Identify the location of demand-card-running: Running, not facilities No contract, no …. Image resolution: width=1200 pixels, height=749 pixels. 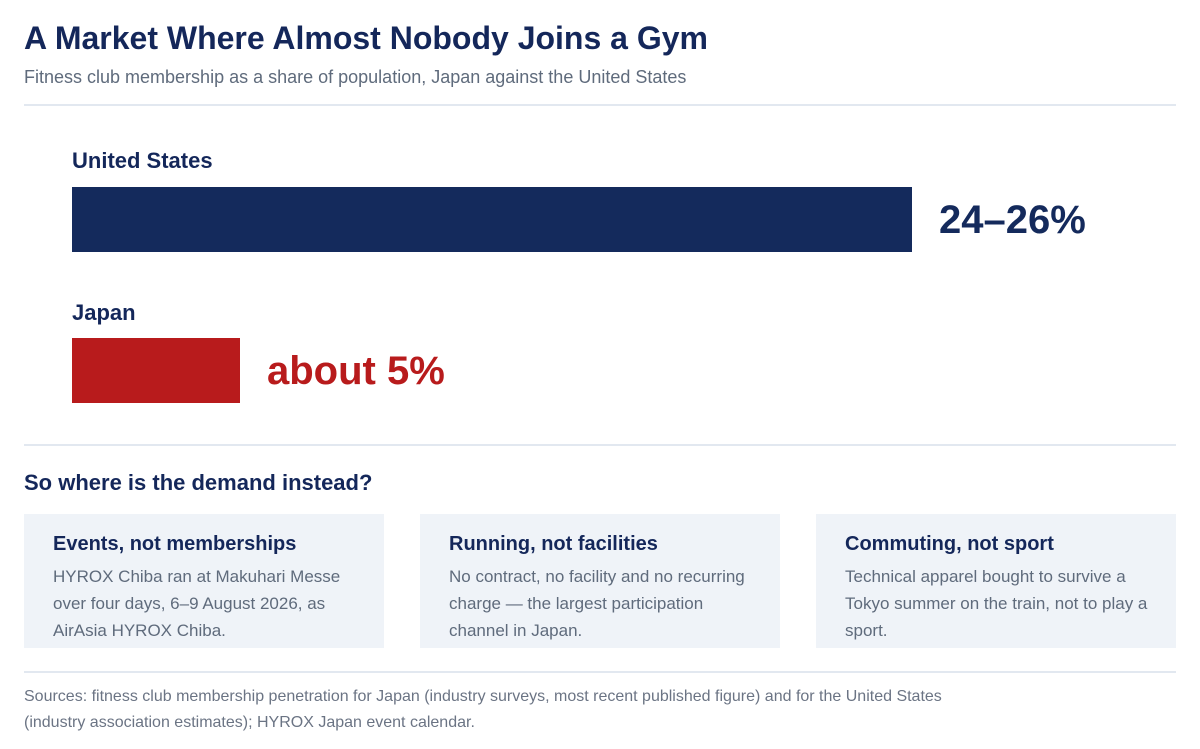
(600, 581).